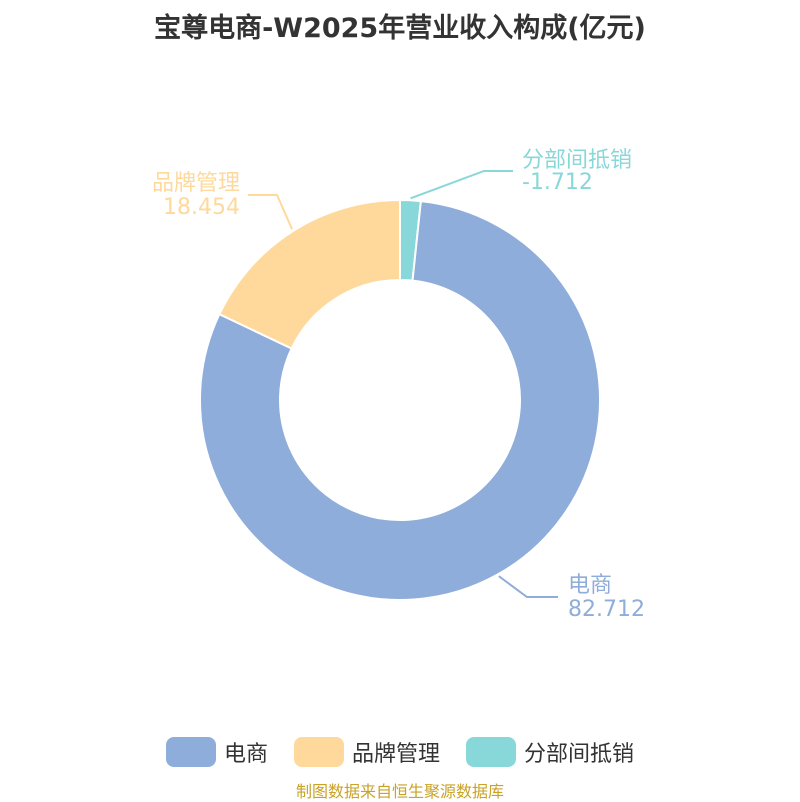 This screenshot has height=802, width=800. Describe the element at coordinates (271, 212) in the screenshot. I see `leader-line-pinpai` at that location.